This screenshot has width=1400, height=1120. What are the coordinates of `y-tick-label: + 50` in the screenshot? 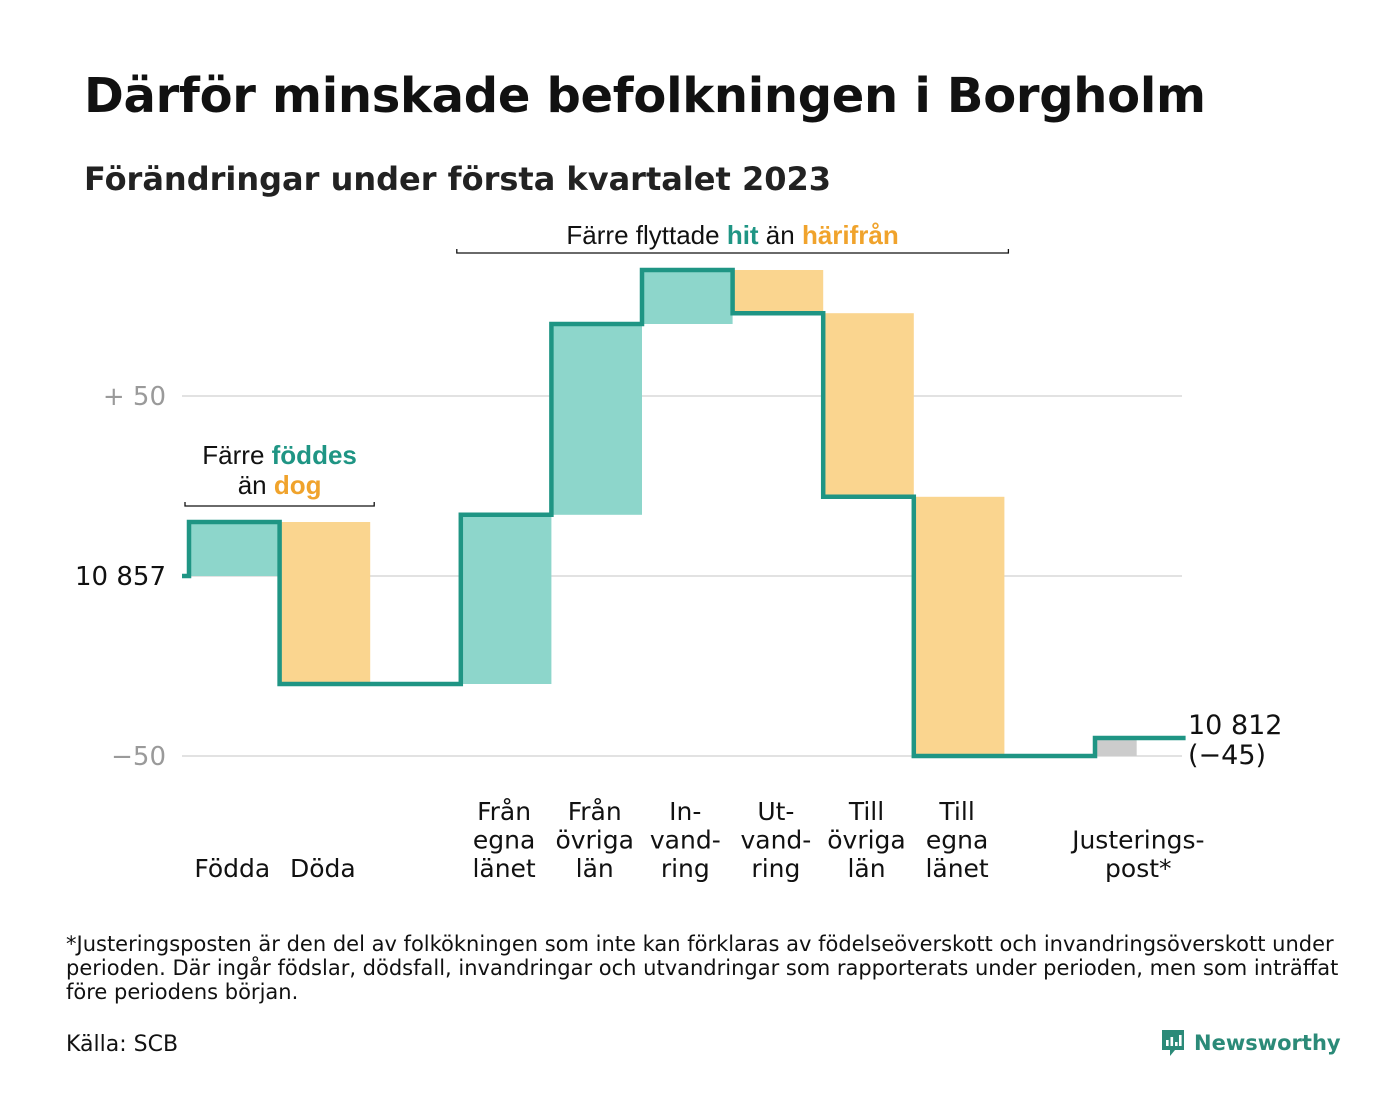 It's located at (134, 397).